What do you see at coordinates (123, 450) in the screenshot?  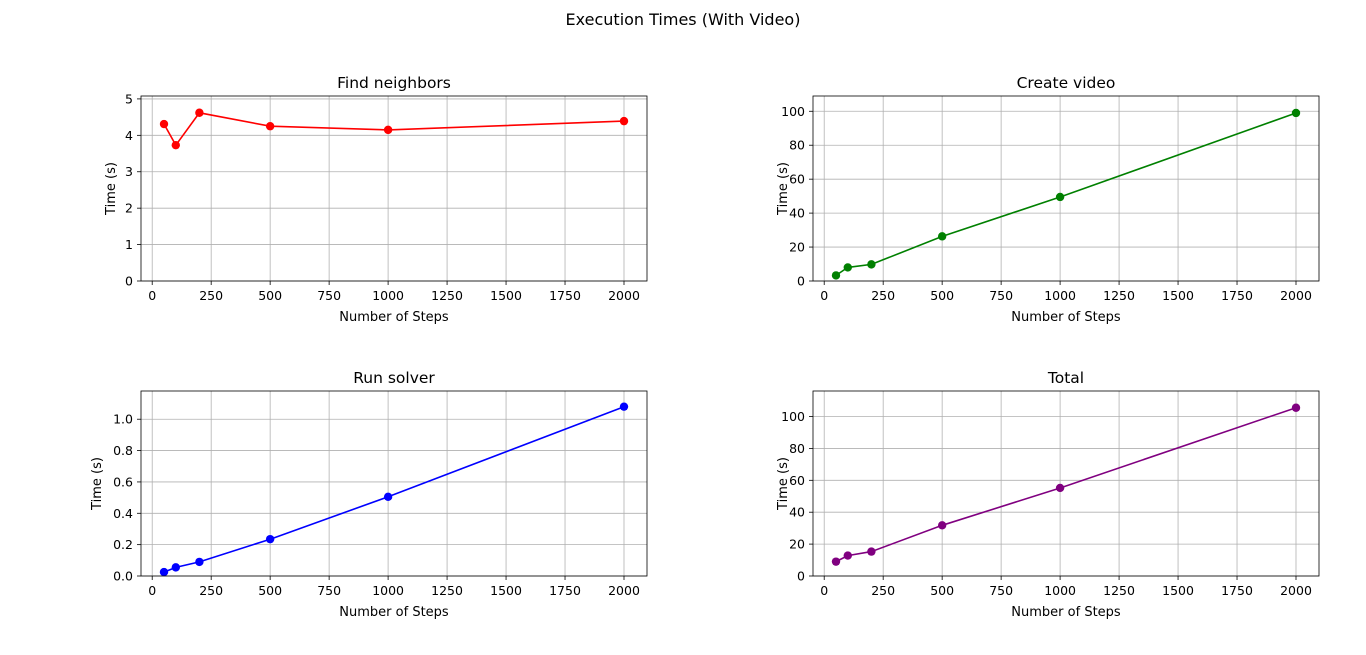 I see `y-tick-label: 0.8` at bounding box center [123, 450].